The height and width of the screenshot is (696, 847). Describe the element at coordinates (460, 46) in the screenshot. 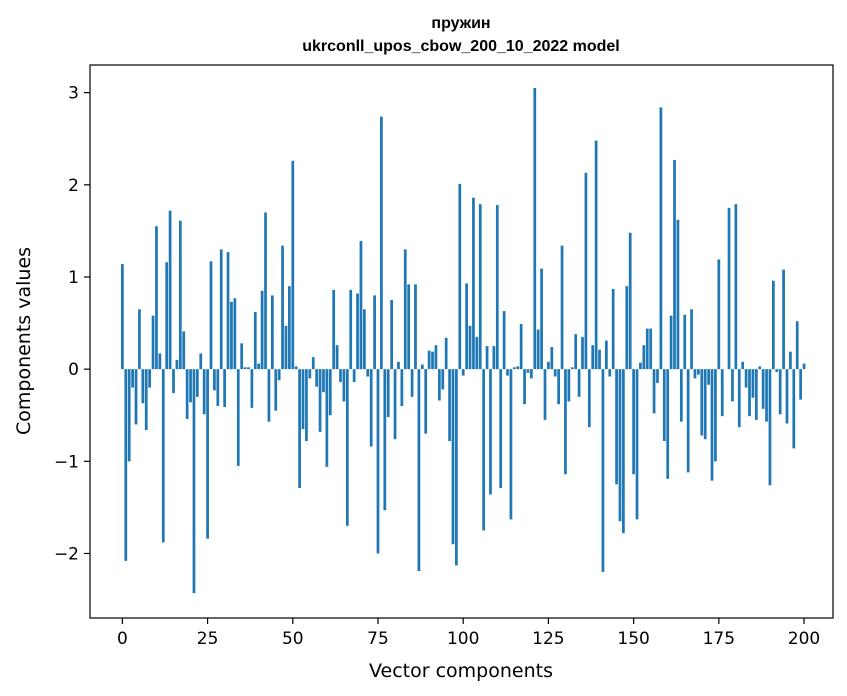

I see `chart-subtitle: ukrconll_upos_cbow_200_10_2022 model` at that location.